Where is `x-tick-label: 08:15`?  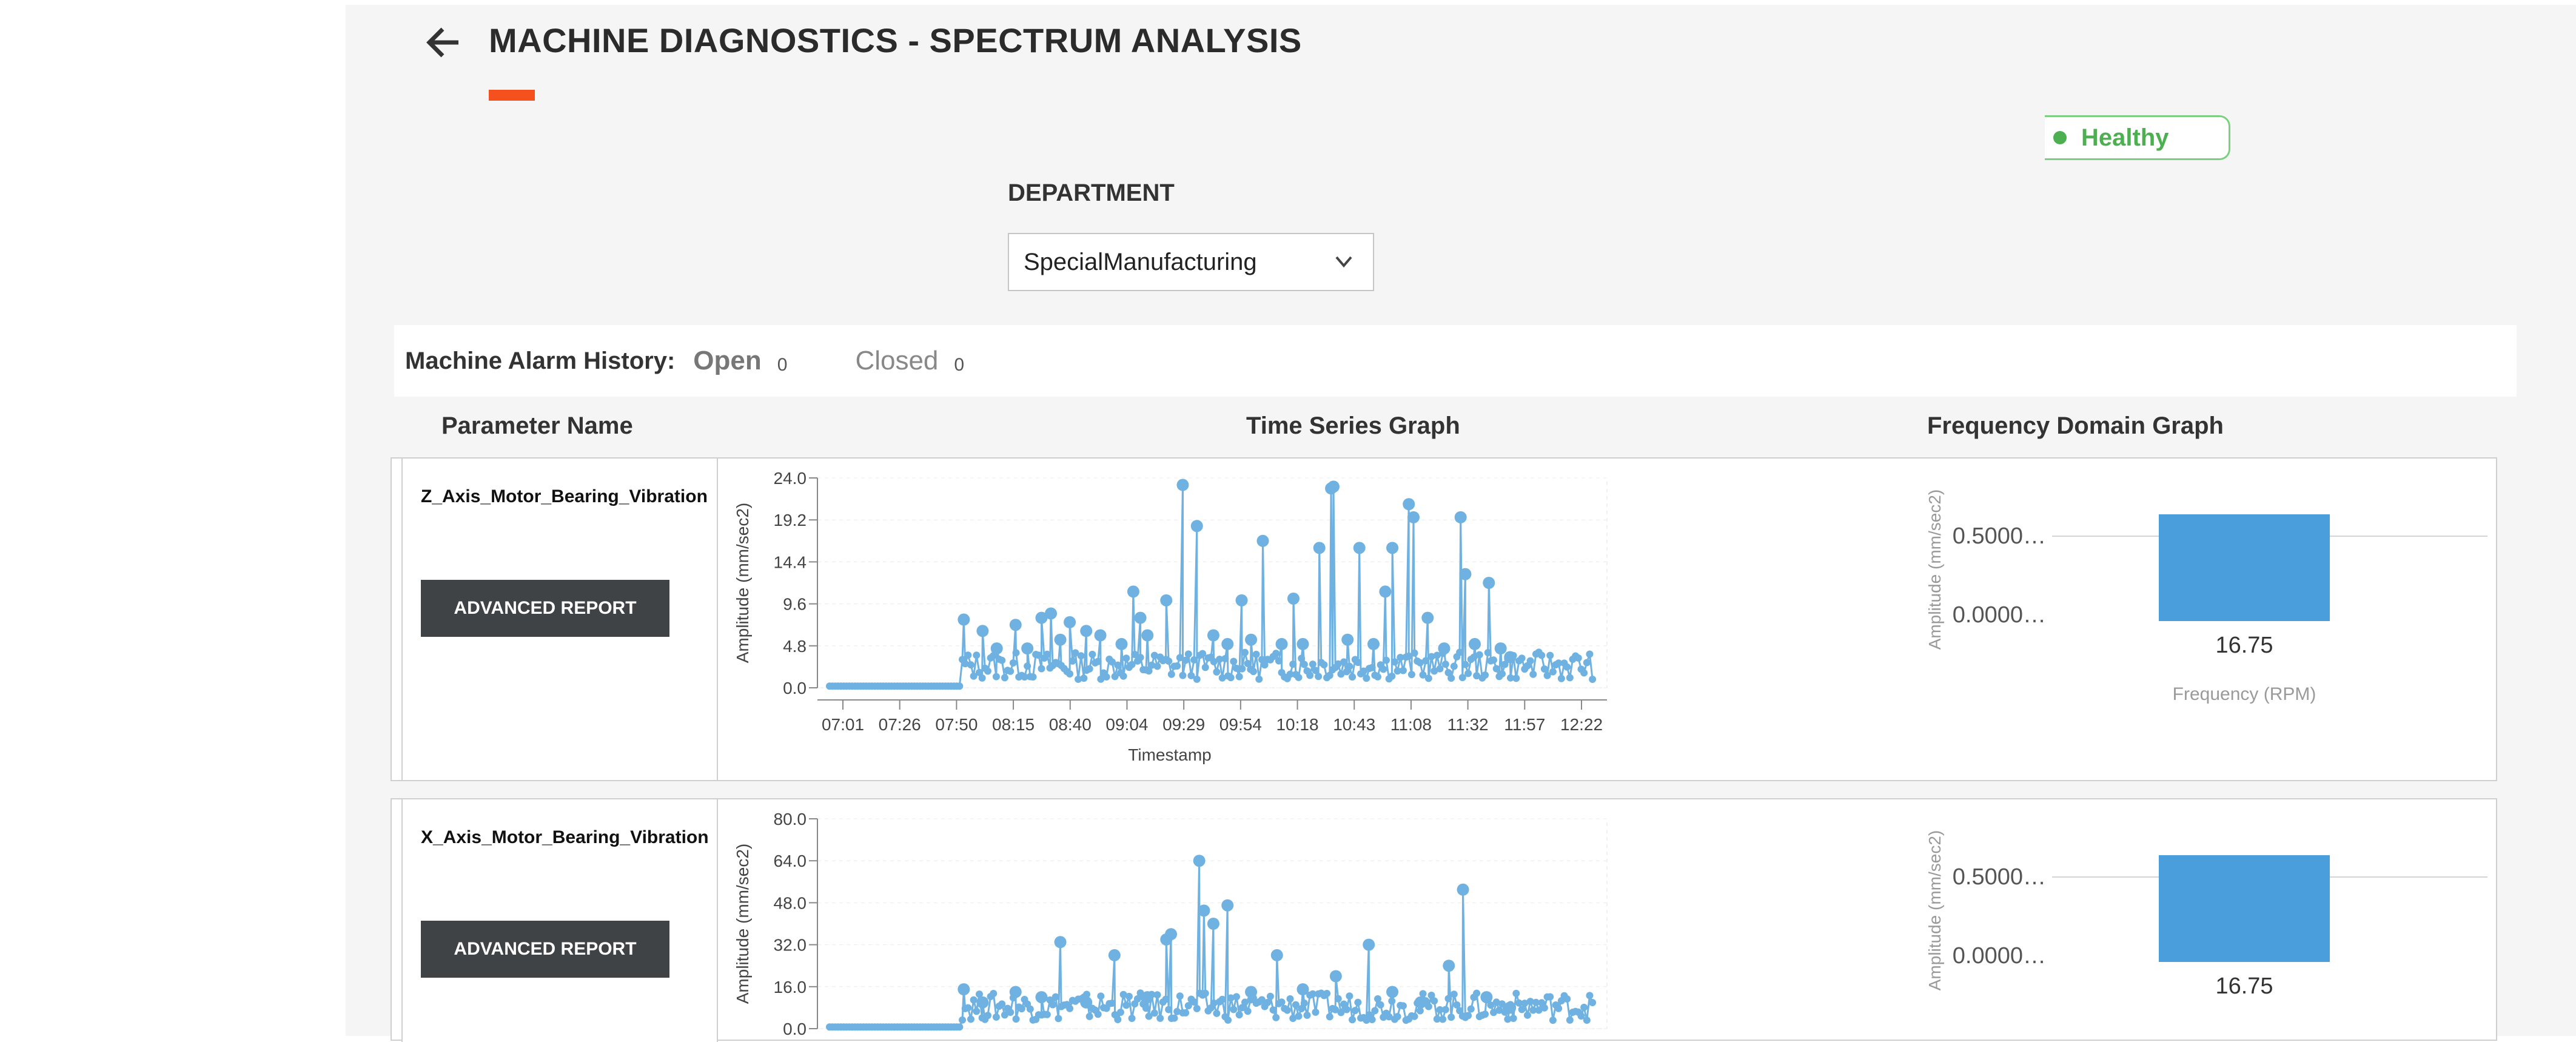
x-tick-label: 08:15 is located at coordinates (1014, 725).